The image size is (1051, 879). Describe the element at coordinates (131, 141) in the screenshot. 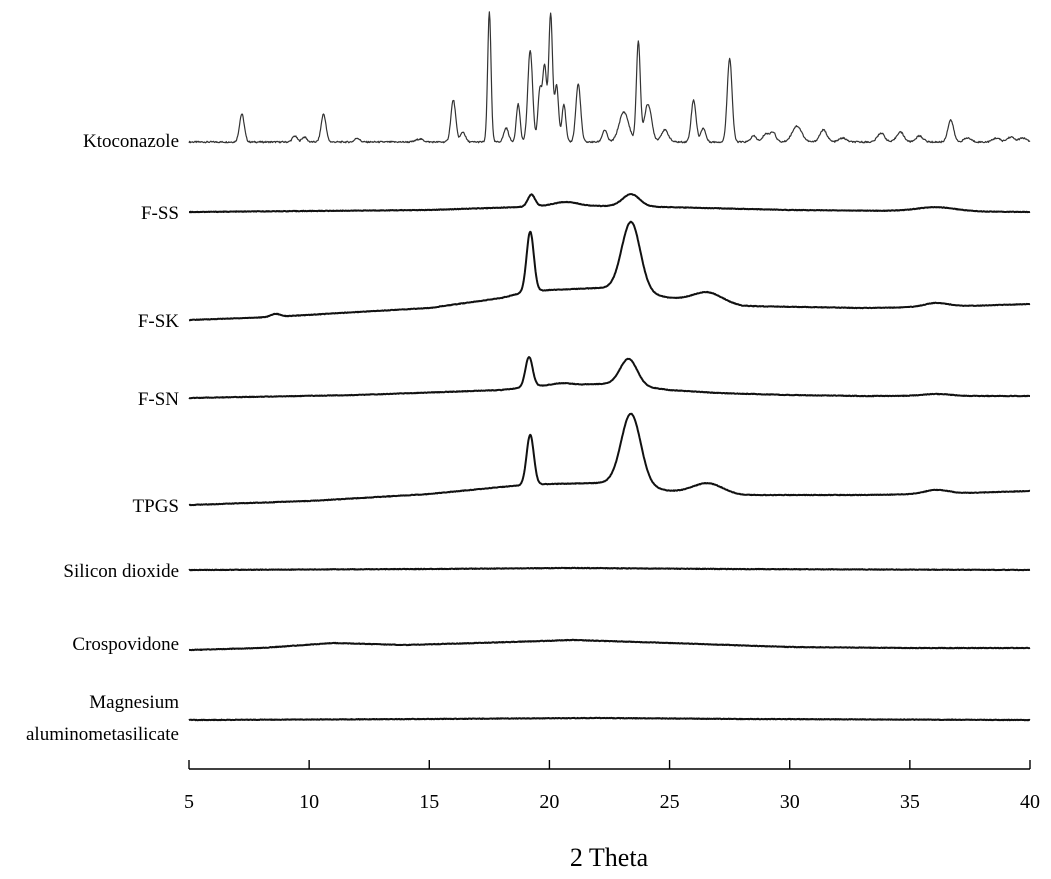

I see `trace-label: Ktoconazole` at that location.